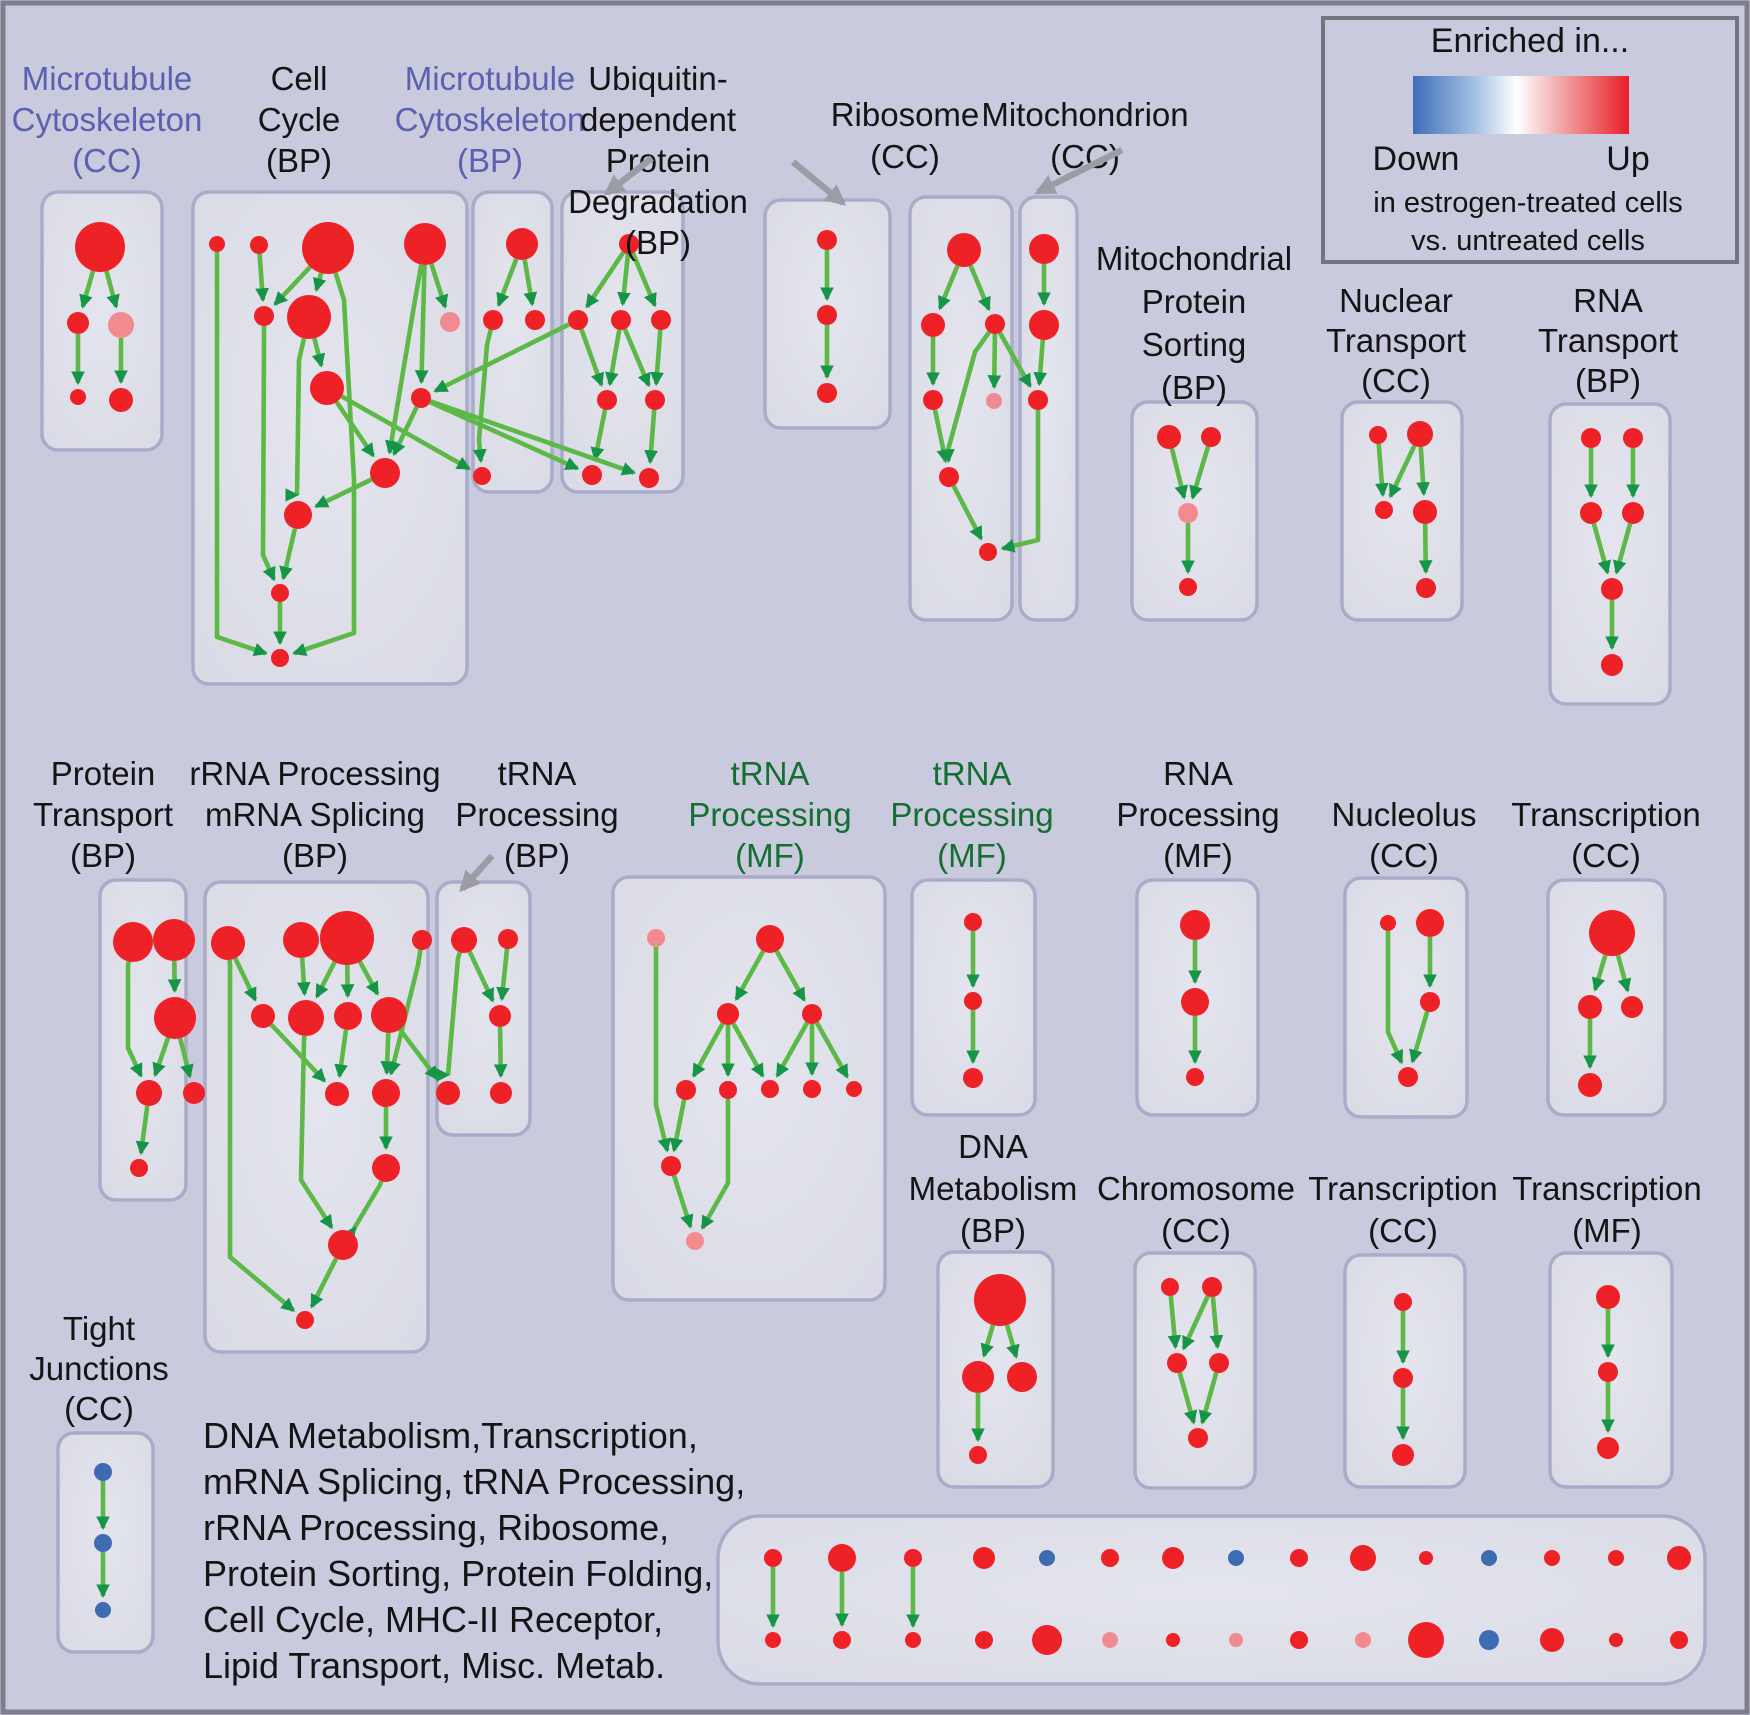  What do you see at coordinates (1196, 1230) in the screenshot?
I see `cluster-label-chromosome: (CC)` at bounding box center [1196, 1230].